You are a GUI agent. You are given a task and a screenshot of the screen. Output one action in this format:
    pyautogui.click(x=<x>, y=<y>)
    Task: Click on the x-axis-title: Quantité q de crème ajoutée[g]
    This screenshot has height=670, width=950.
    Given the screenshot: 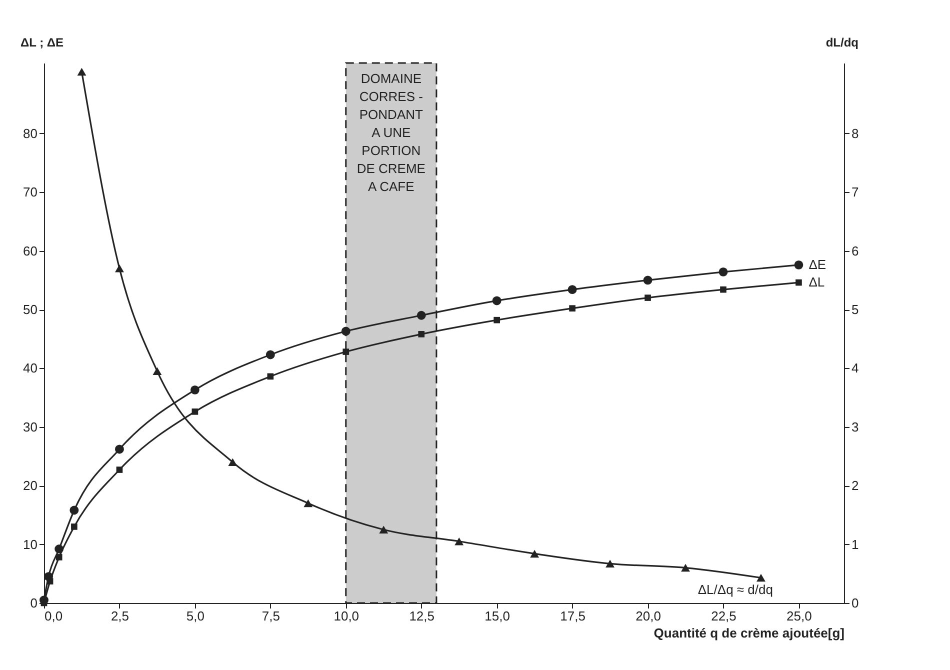 What is the action you would take?
    pyautogui.click(x=749, y=633)
    